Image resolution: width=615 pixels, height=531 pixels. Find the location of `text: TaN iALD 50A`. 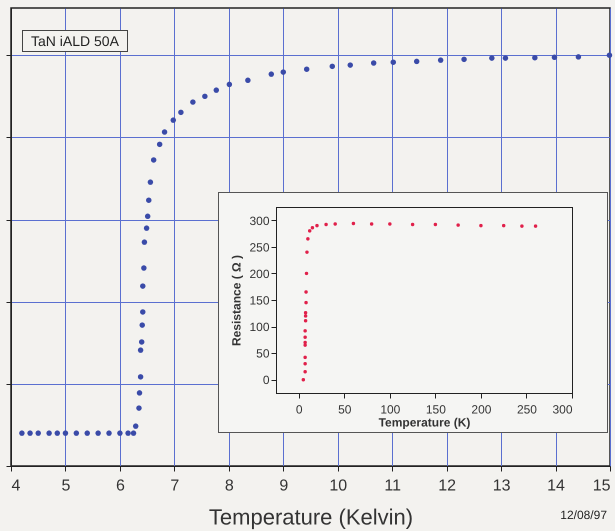

text: TaN iALD 50A is located at coordinates (75, 41).